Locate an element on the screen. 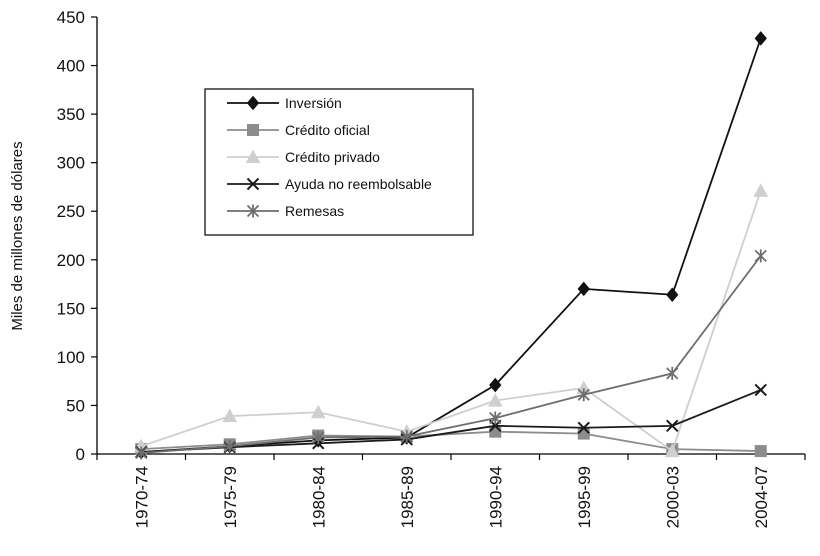  x-tick-label: 2000-03 is located at coordinates (672, 497).